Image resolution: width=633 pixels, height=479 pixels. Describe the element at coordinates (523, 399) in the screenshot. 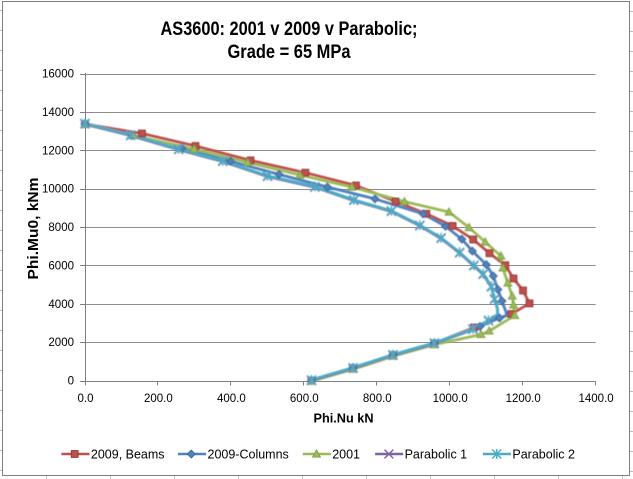

I see `svg-text: 1200.0` at that location.